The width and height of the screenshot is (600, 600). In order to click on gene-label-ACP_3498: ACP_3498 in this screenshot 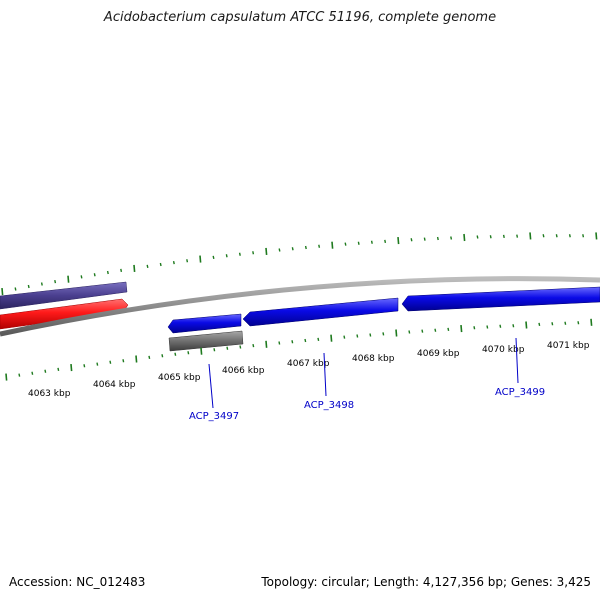, I will do `click(329, 405)`.